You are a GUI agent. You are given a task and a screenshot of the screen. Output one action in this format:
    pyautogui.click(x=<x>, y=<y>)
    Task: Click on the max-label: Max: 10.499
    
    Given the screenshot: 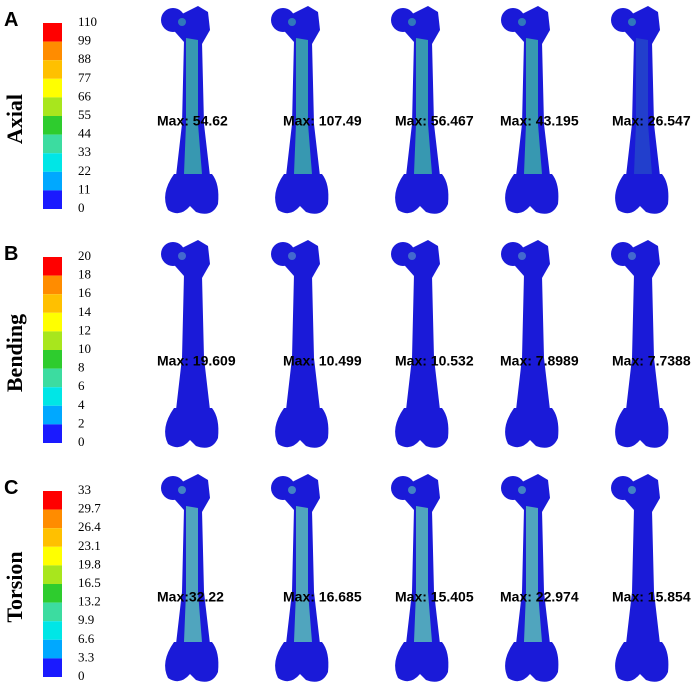 What is the action you would take?
    pyautogui.click(x=322, y=361)
    